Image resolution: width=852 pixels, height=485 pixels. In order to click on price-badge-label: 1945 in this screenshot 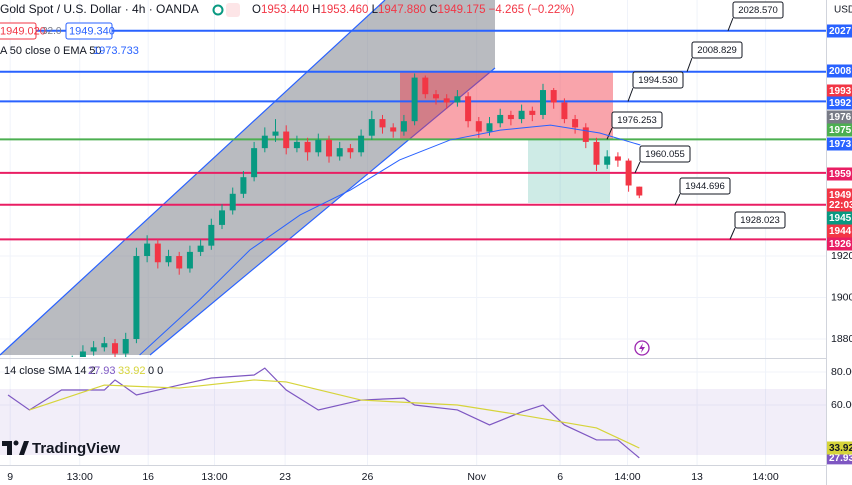, I will do `click(840, 218)`.